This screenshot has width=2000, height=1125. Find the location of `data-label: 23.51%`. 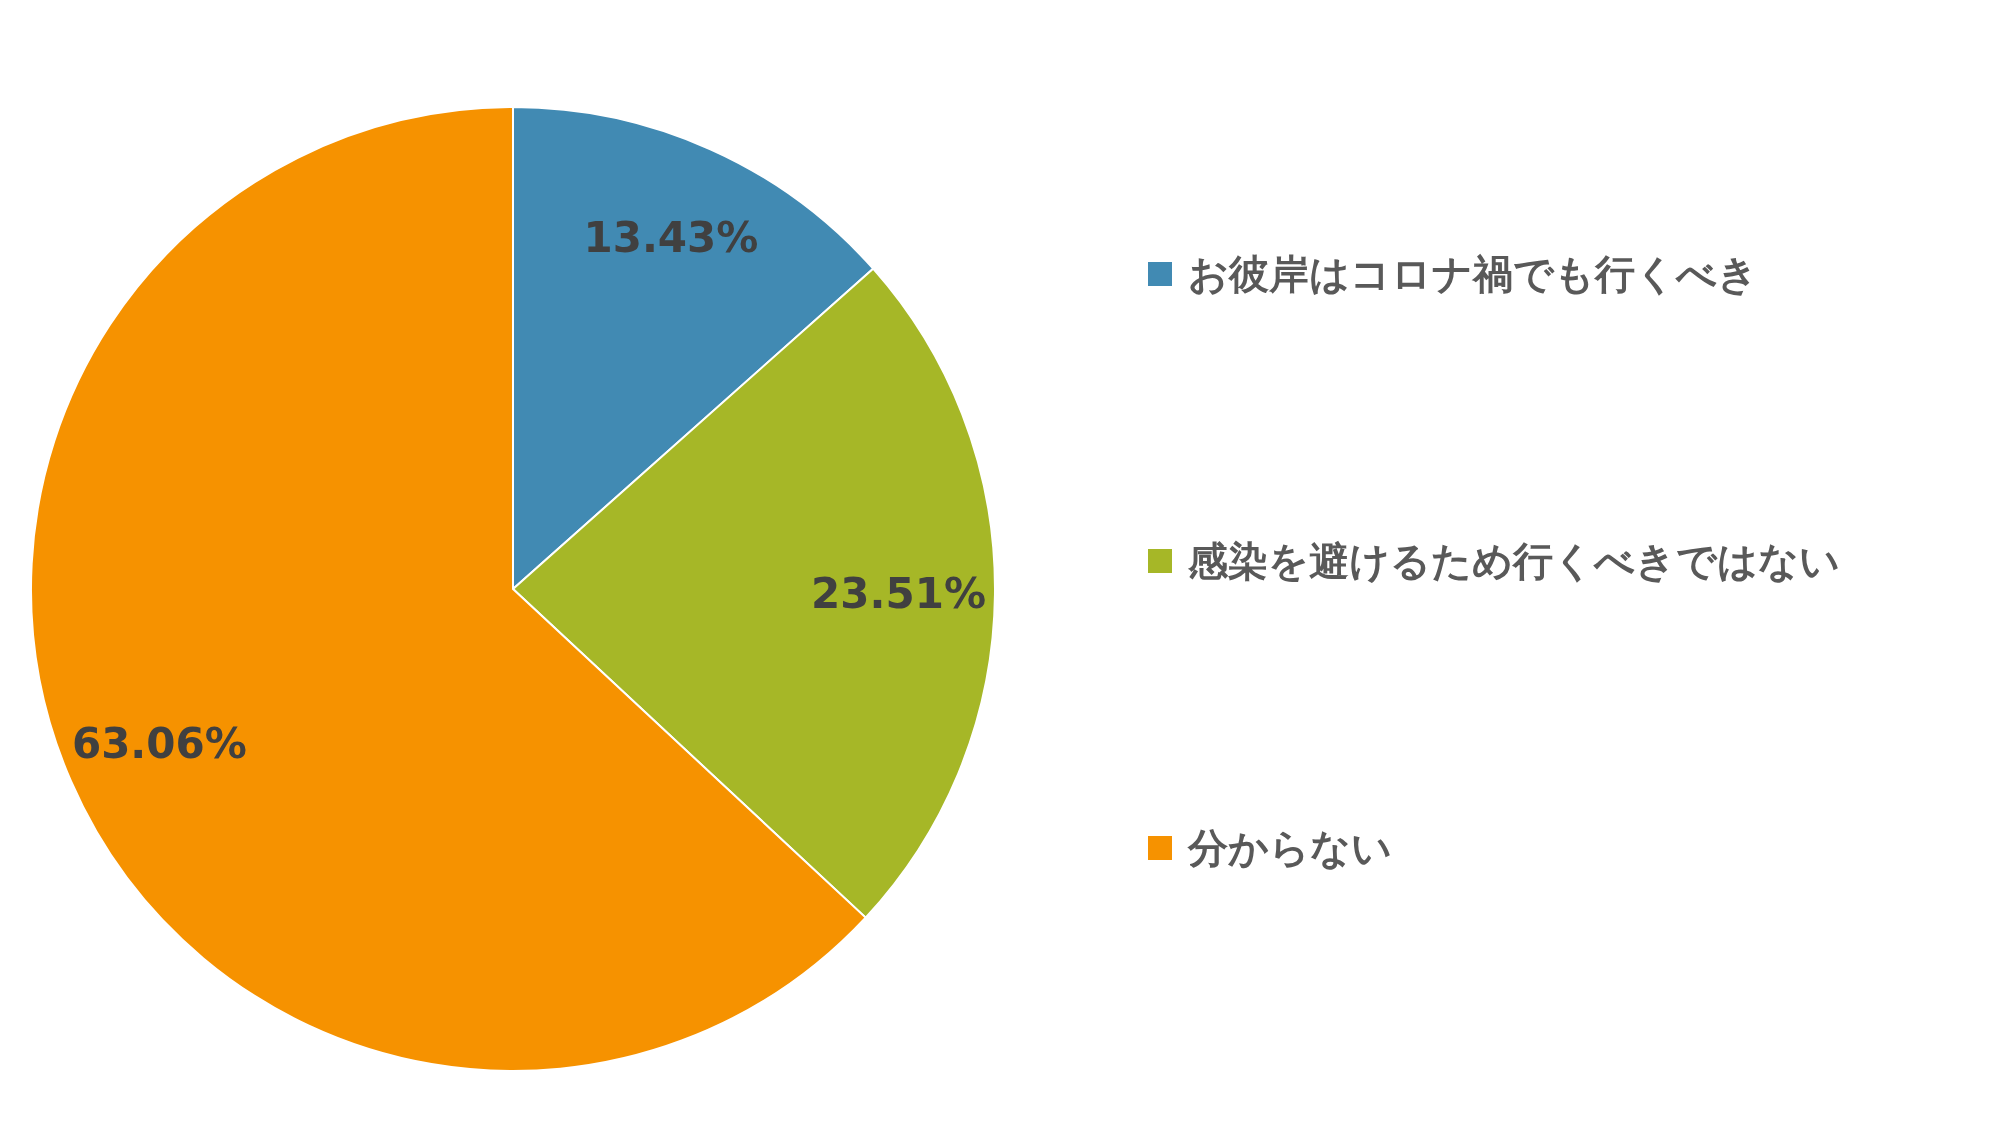

data-label: 23.51% is located at coordinates (899, 594).